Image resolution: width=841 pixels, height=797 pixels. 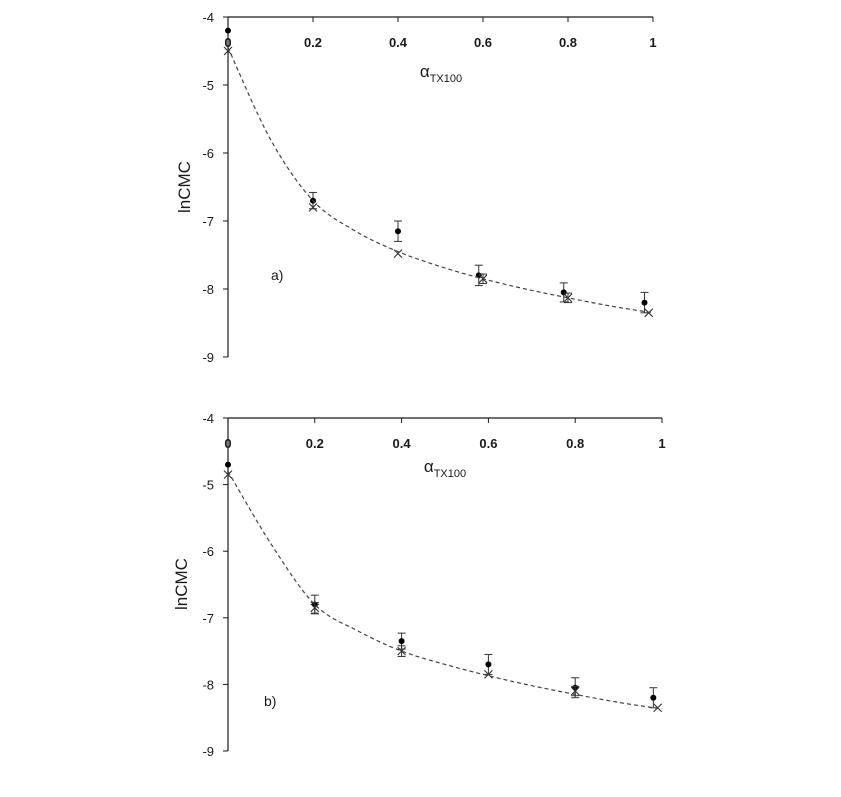 What do you see at coordinates (277, 275) in the screenshot?
I see `panel-label: a)` at bounding box center [277, 275].